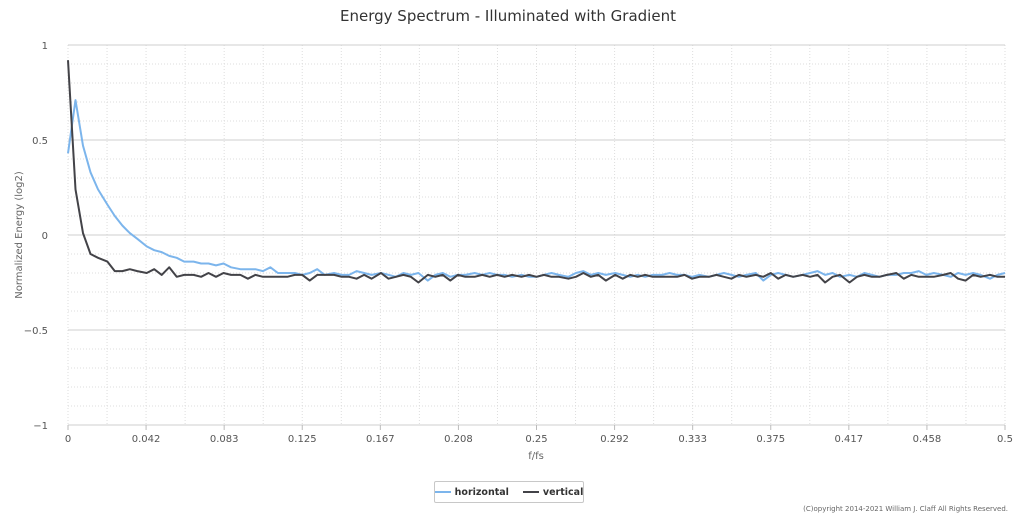 The height and width of the screenshot is (515, 1017). Describe the element at coordinates (536, 456) in the screenshot. I see `x-axis-title: f/fs` at that location.